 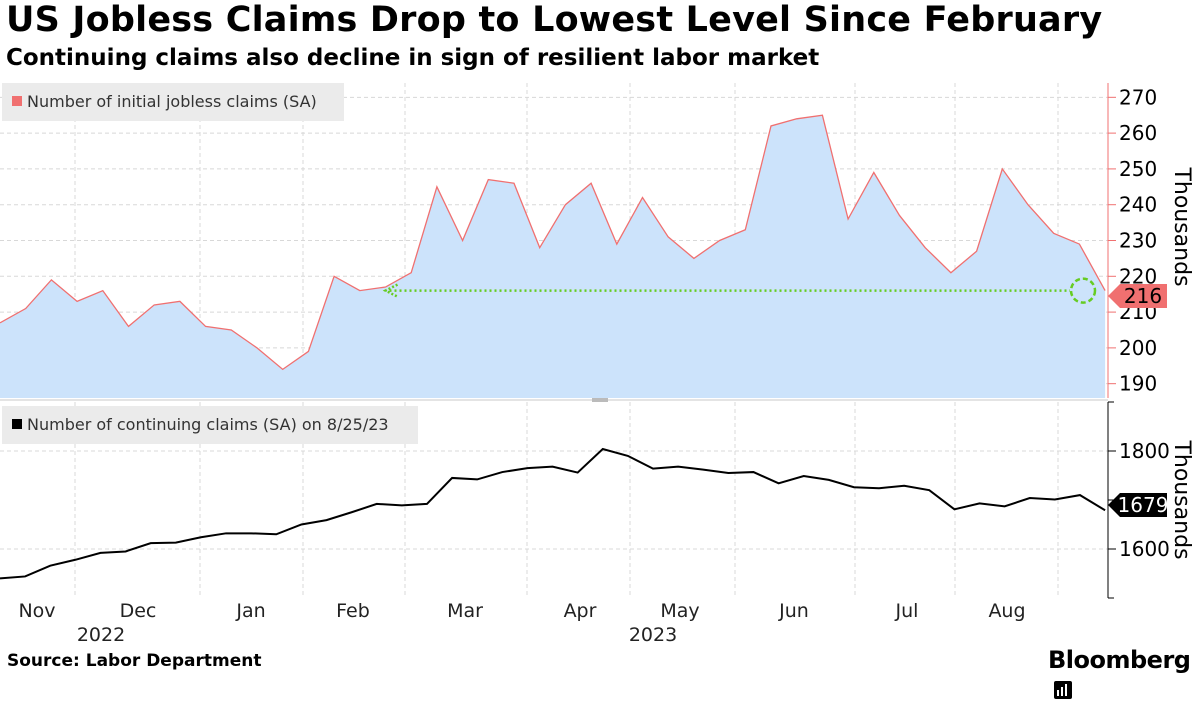 What do you see at coordinates (1063, 690) in the screenshot?
I see `terminal-icon` at bounding box center [1063, 690].